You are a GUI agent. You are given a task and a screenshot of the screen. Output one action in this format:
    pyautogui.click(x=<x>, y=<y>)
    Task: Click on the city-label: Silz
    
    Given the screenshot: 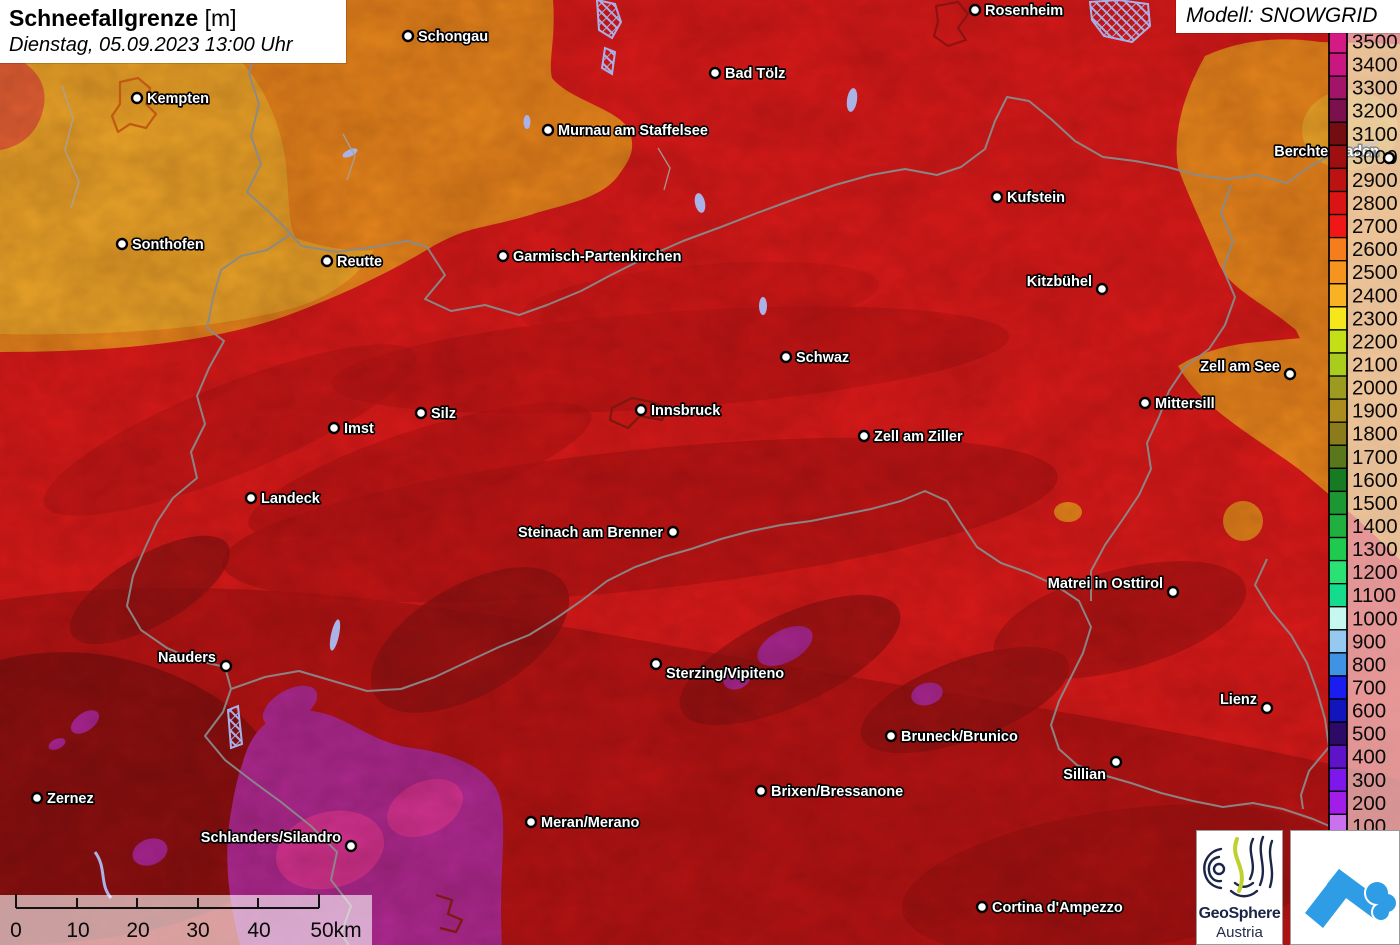 What is the action you would take?
    pyautogui.click(x=443, y=414)
    